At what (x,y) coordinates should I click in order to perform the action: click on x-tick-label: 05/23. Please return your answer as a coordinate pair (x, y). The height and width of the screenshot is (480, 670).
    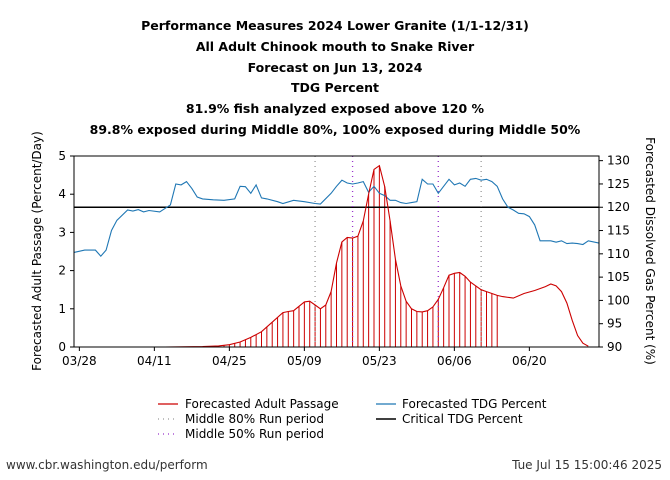
    Looking at the image, I should click on (379, 361).